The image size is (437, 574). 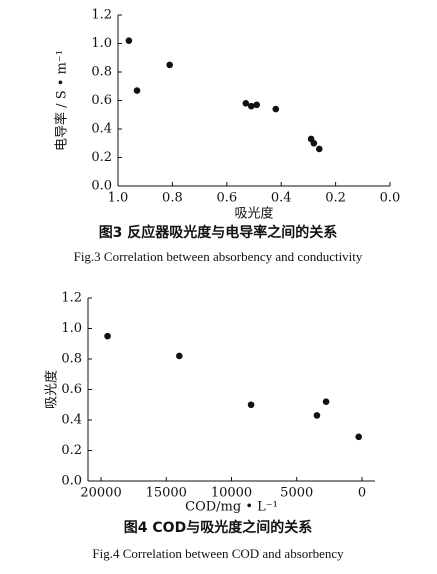 I want to click on x-tick-label: 0.8, so click(x=172, y=198).